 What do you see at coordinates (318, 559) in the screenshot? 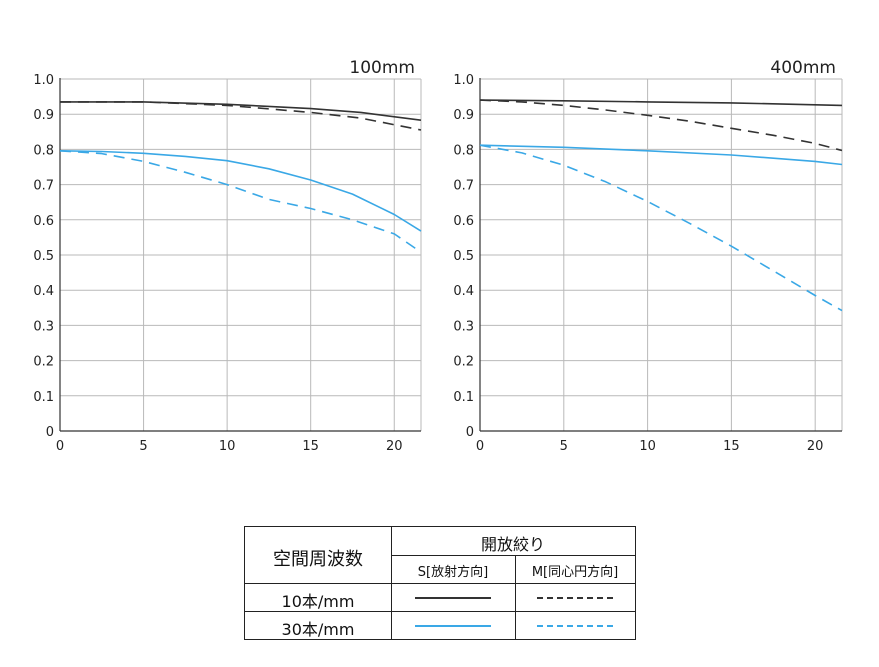
I see `row-header-label: 空間周波数` at bounding box center [318, 559].